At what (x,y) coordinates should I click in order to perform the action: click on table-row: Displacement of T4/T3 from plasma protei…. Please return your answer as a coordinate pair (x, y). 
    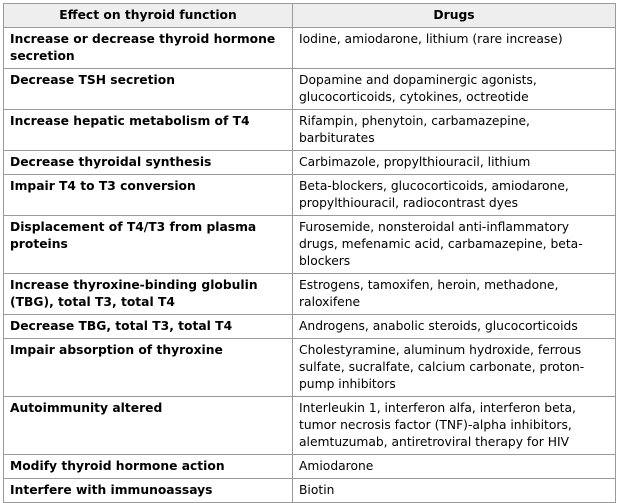
    Looking at the image, I should click on (309, 244).